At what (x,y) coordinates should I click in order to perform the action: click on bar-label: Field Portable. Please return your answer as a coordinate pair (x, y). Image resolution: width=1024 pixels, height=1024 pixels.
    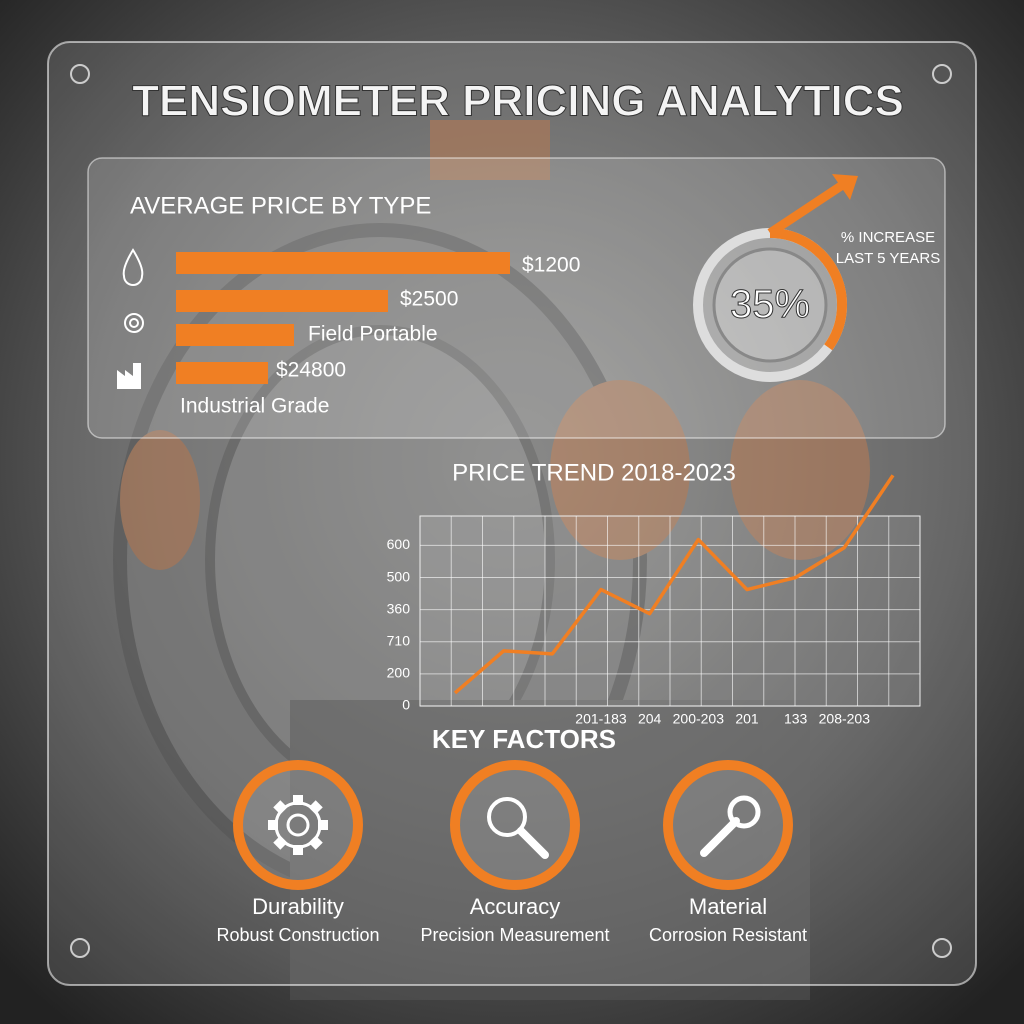
    Looking at the image, I should click on (373, 334).